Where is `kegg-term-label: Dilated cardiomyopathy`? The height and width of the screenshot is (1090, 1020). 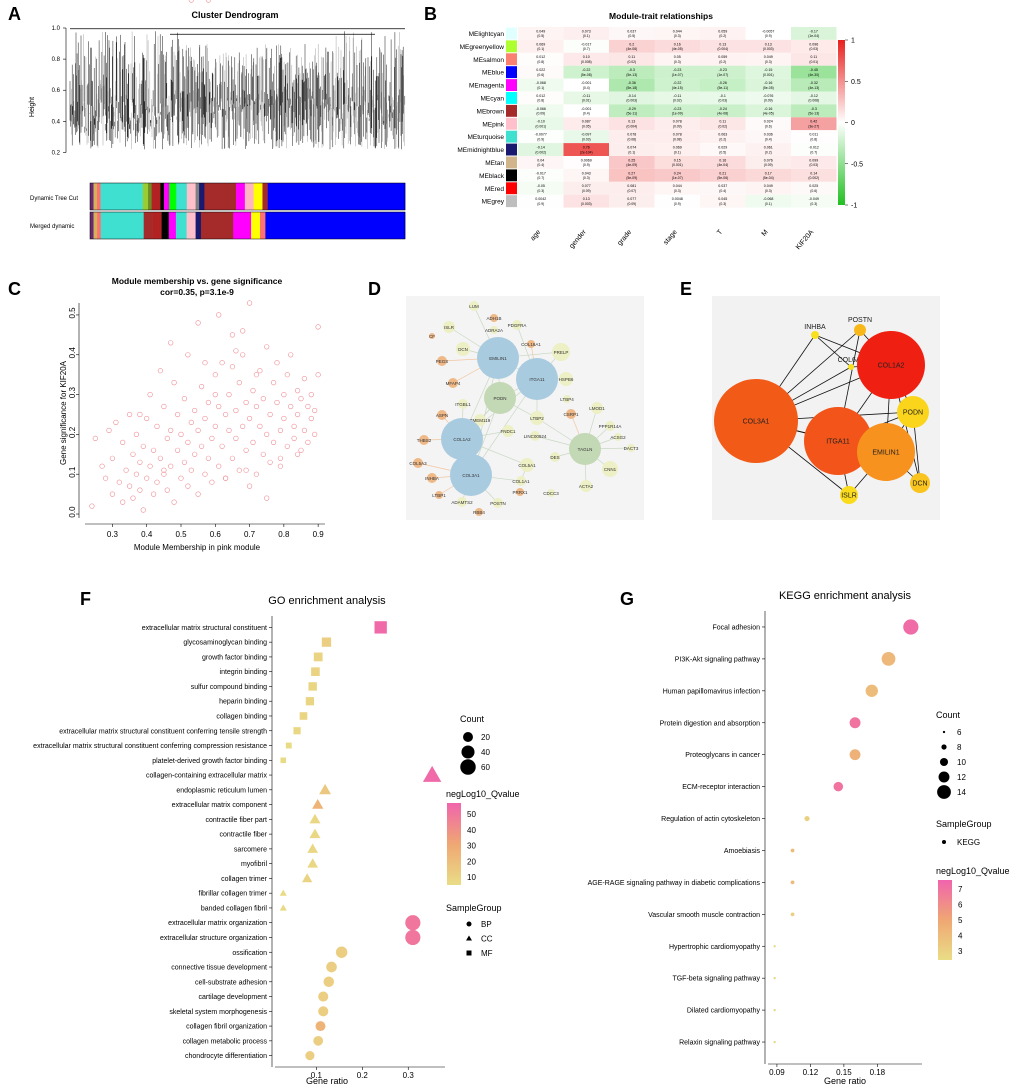
kegg-term-label: Dilated cardiomyopathy is located at coordinates (724, 1011).